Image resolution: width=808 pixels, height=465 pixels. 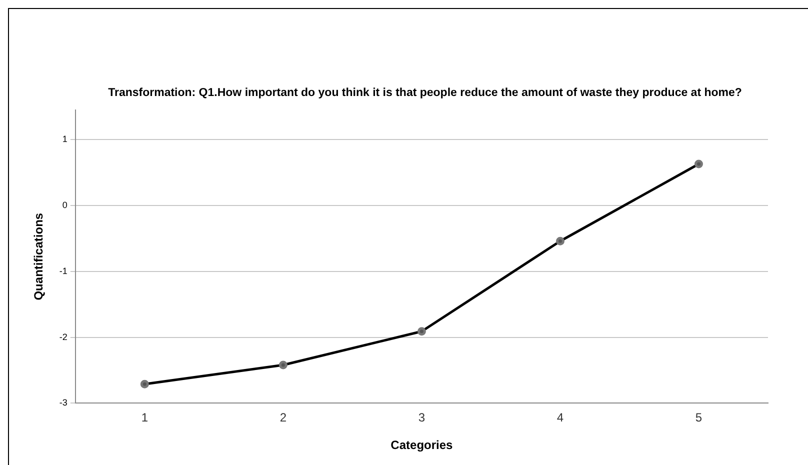 I want to click on y-axis-title: Quantifications, so click(x=39, y=256).